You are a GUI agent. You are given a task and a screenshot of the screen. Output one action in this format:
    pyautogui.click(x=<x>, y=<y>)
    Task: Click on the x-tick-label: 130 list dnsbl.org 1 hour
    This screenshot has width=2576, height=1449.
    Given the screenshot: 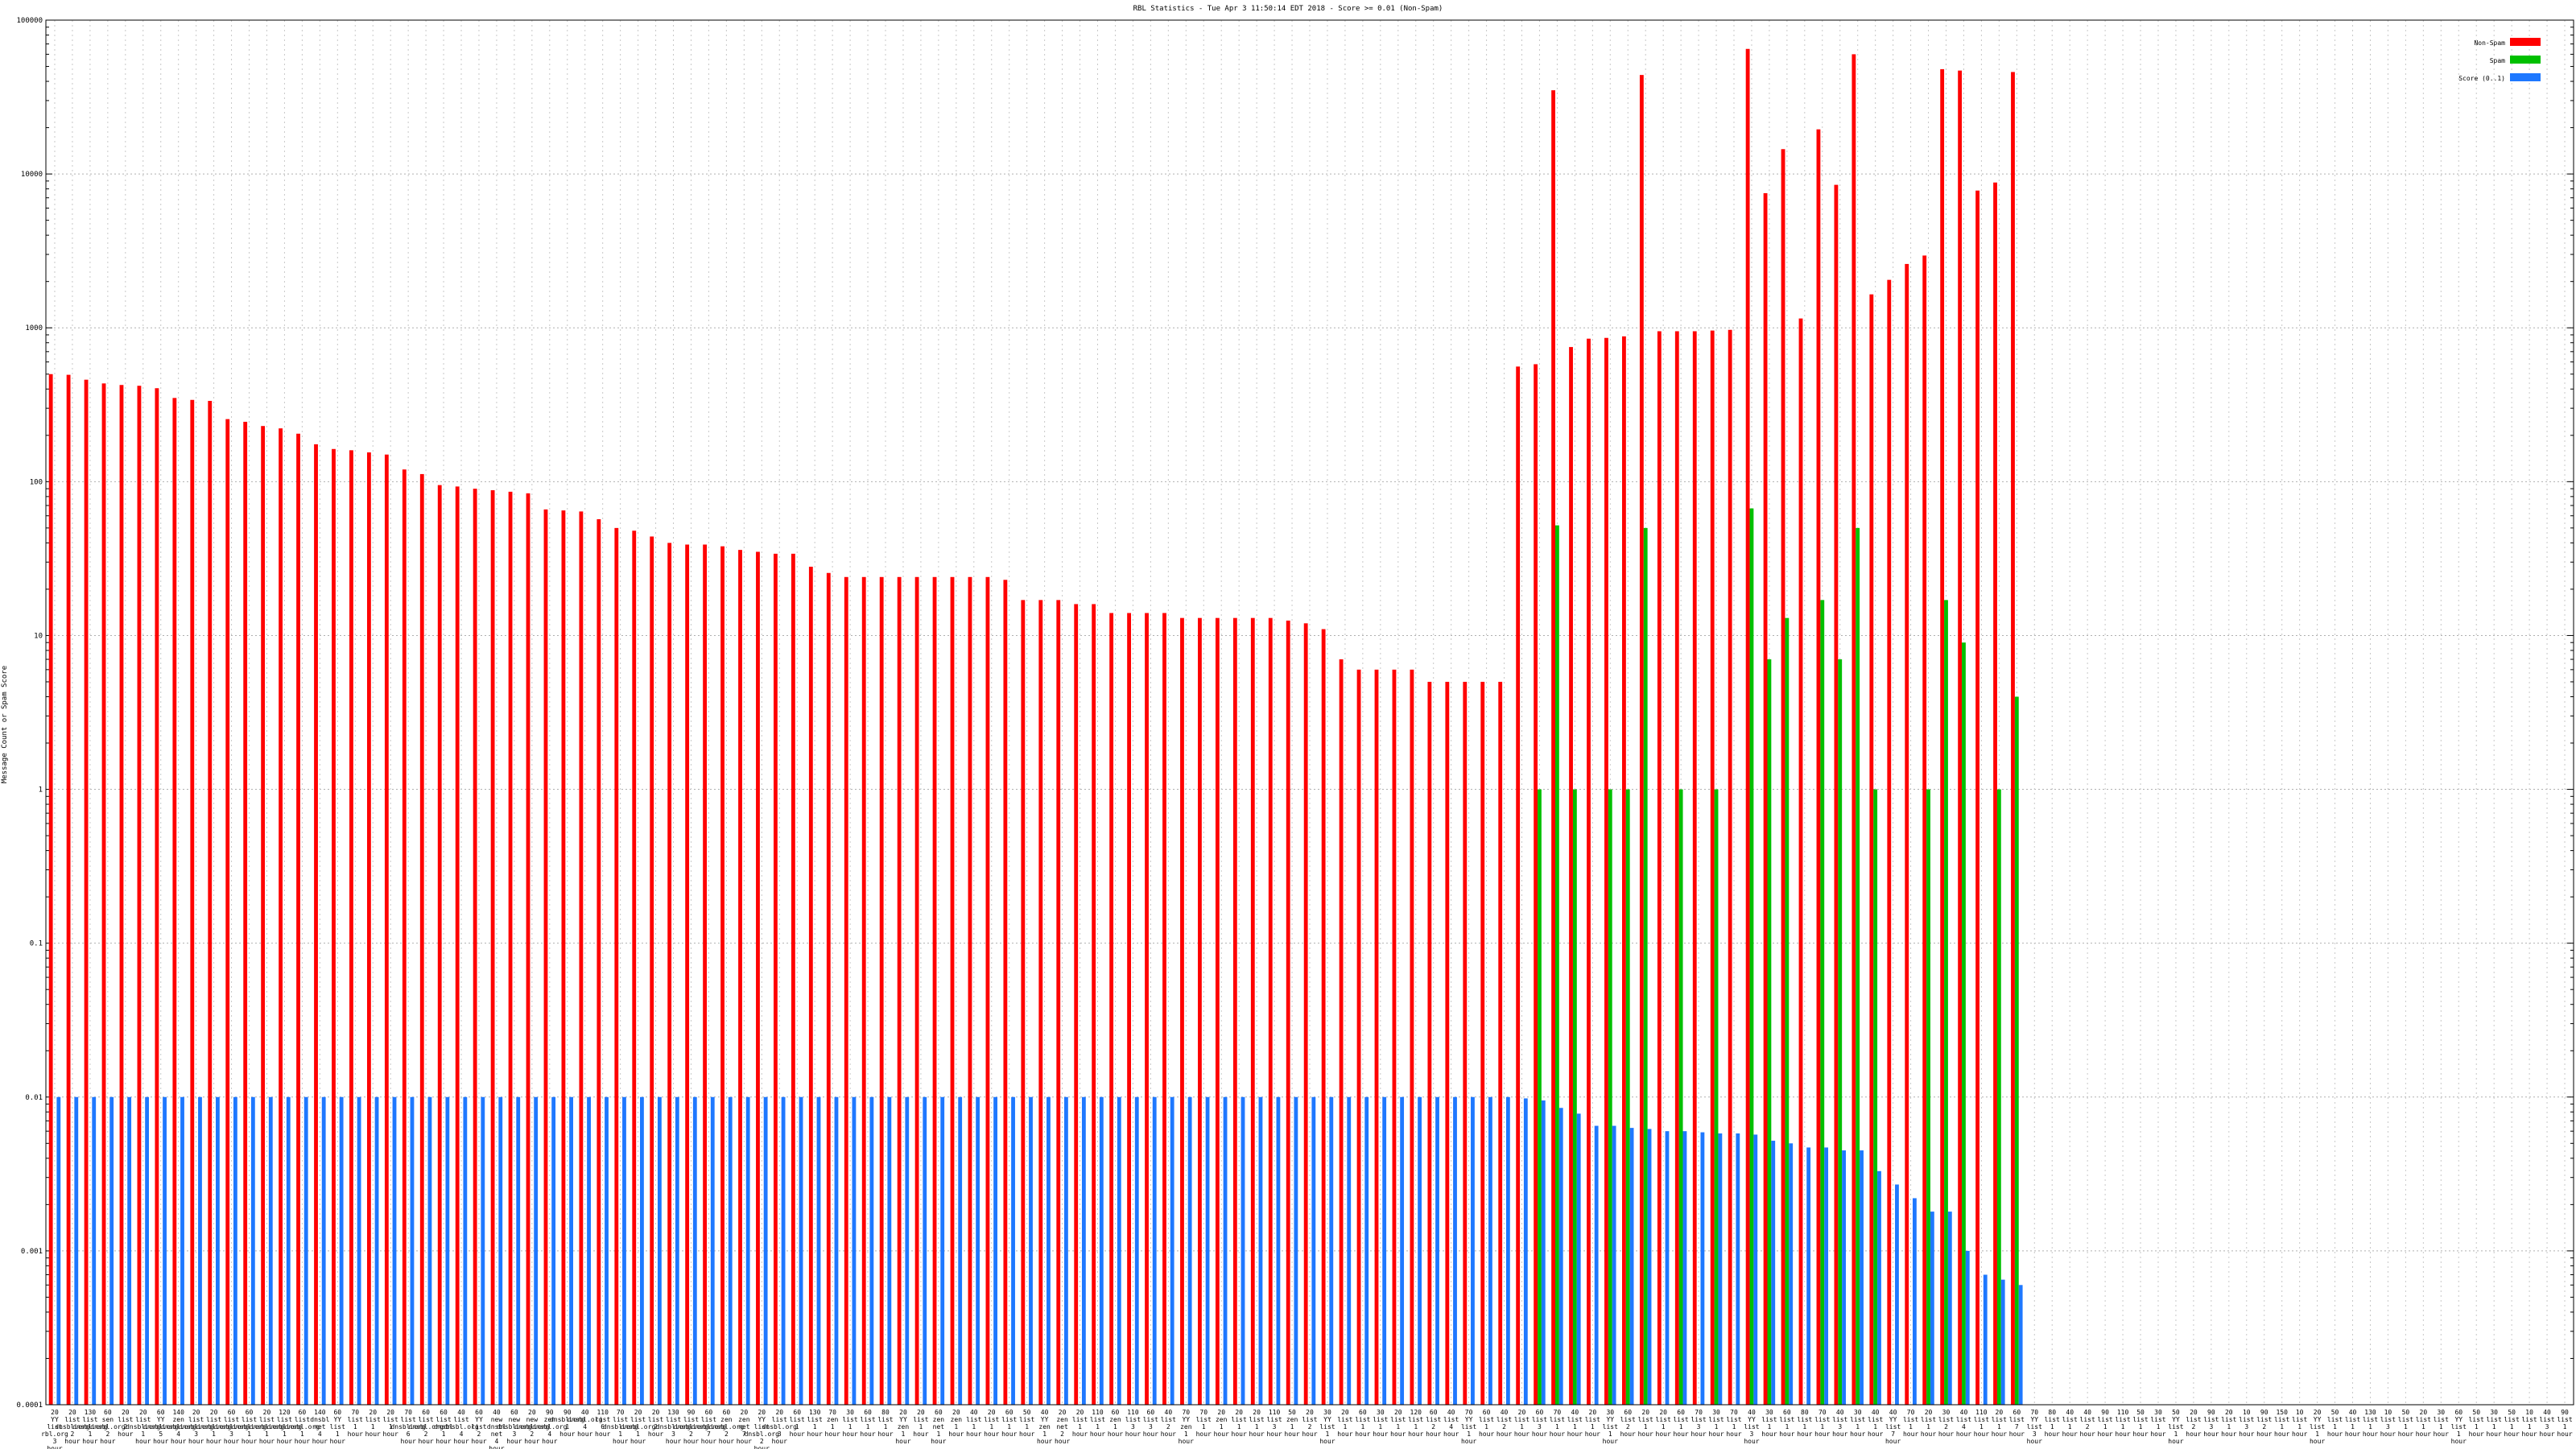 What is the action you would take?
    pyautogui.click(x=90, y=1427)
    